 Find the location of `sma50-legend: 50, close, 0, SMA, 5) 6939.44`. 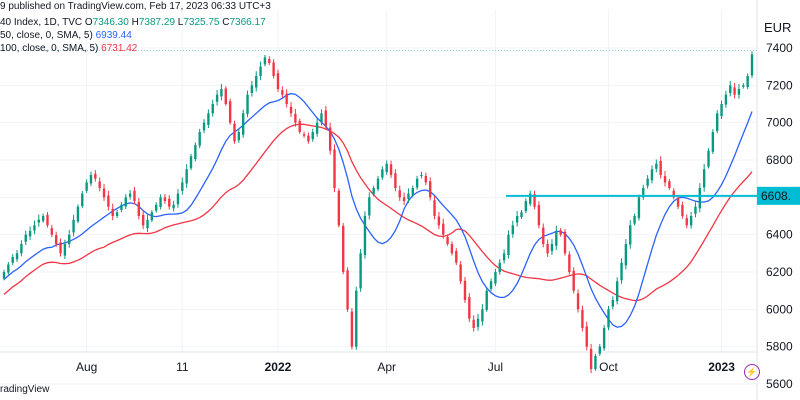

sma50-legend: 50, close, 0, SMA, 5) 6939.44 is located at coordinates (66, 36).